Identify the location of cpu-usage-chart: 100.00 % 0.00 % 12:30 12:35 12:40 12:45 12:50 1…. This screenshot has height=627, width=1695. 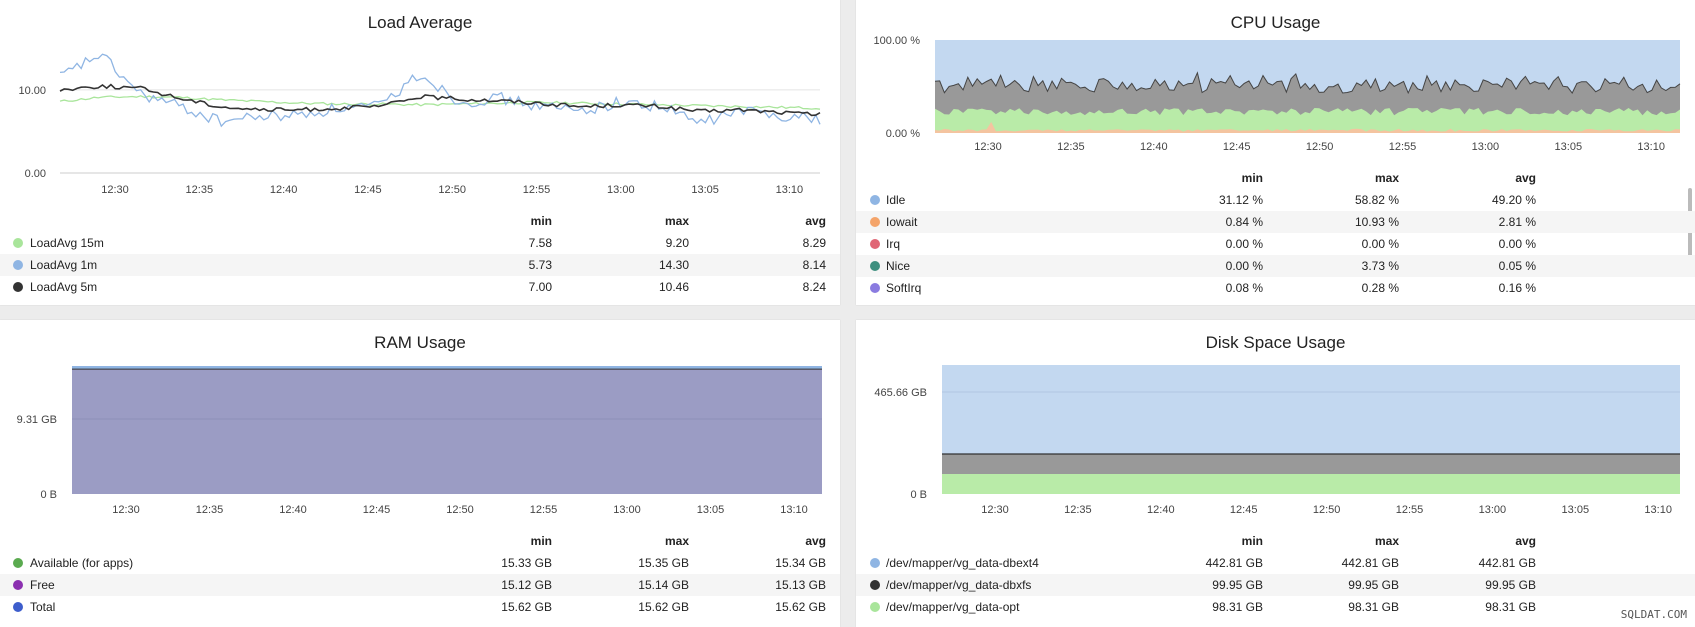
(1275, 80).